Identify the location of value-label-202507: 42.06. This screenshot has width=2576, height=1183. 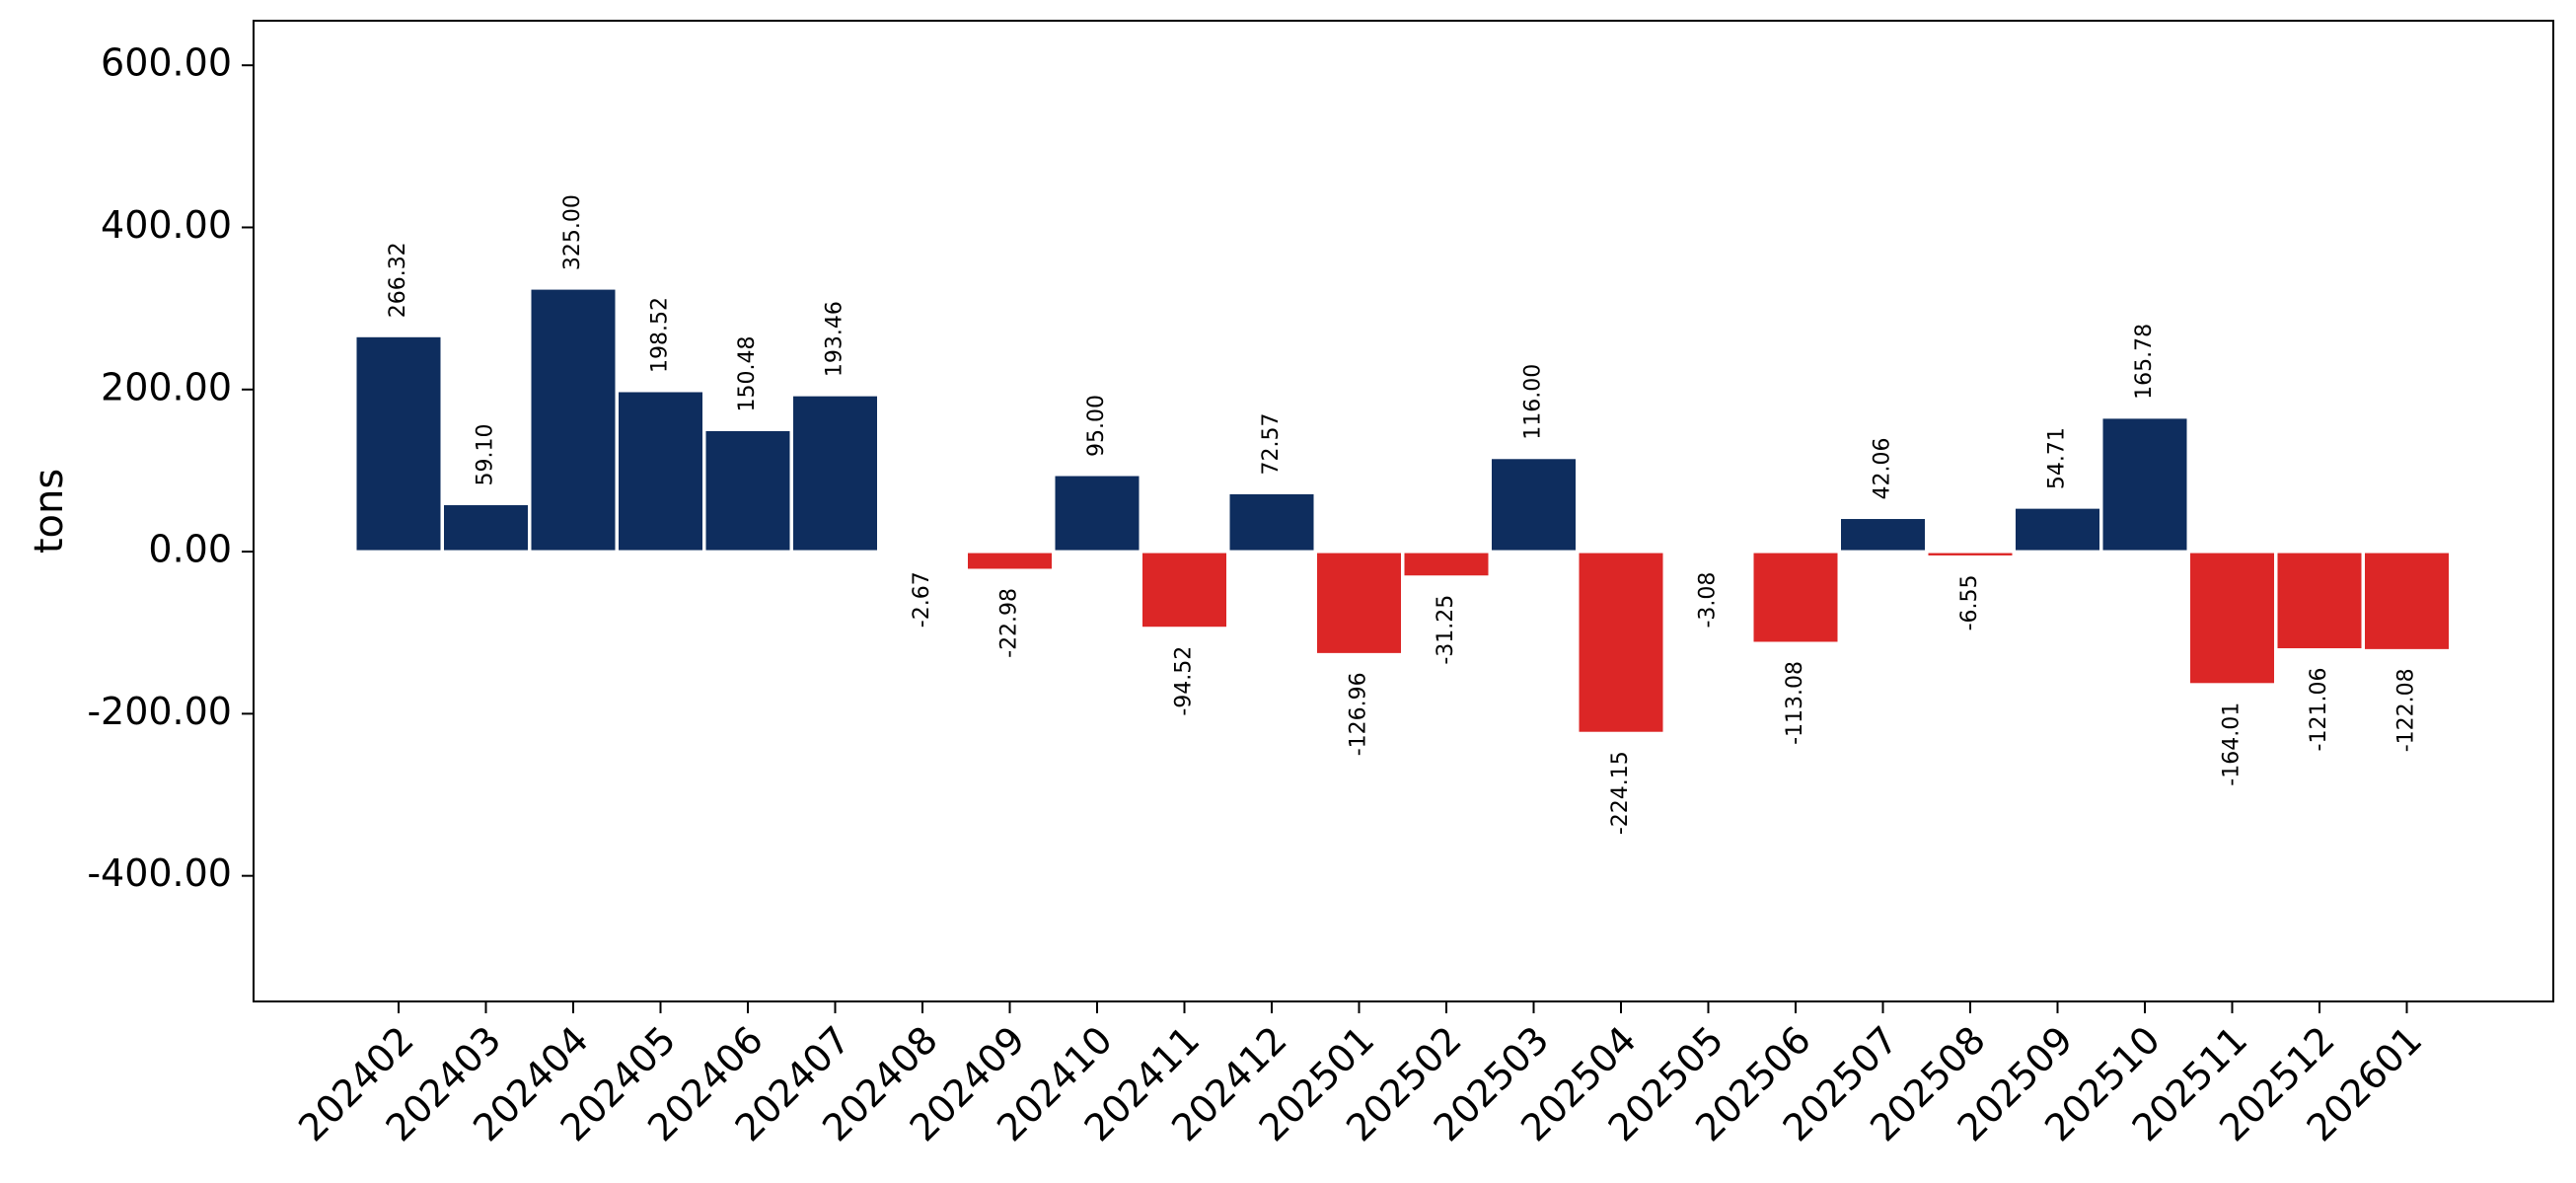
(1883, 469).